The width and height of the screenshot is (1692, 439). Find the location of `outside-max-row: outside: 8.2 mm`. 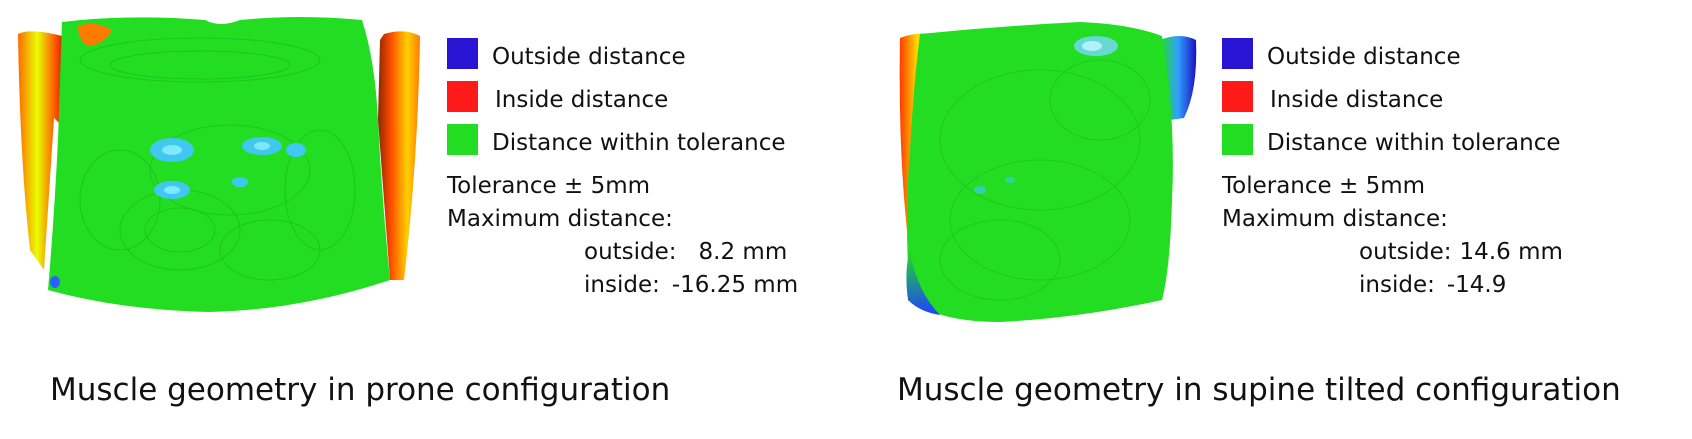

outside-max-row: outside: 8.2 mm is located at coordinates (622, 252).